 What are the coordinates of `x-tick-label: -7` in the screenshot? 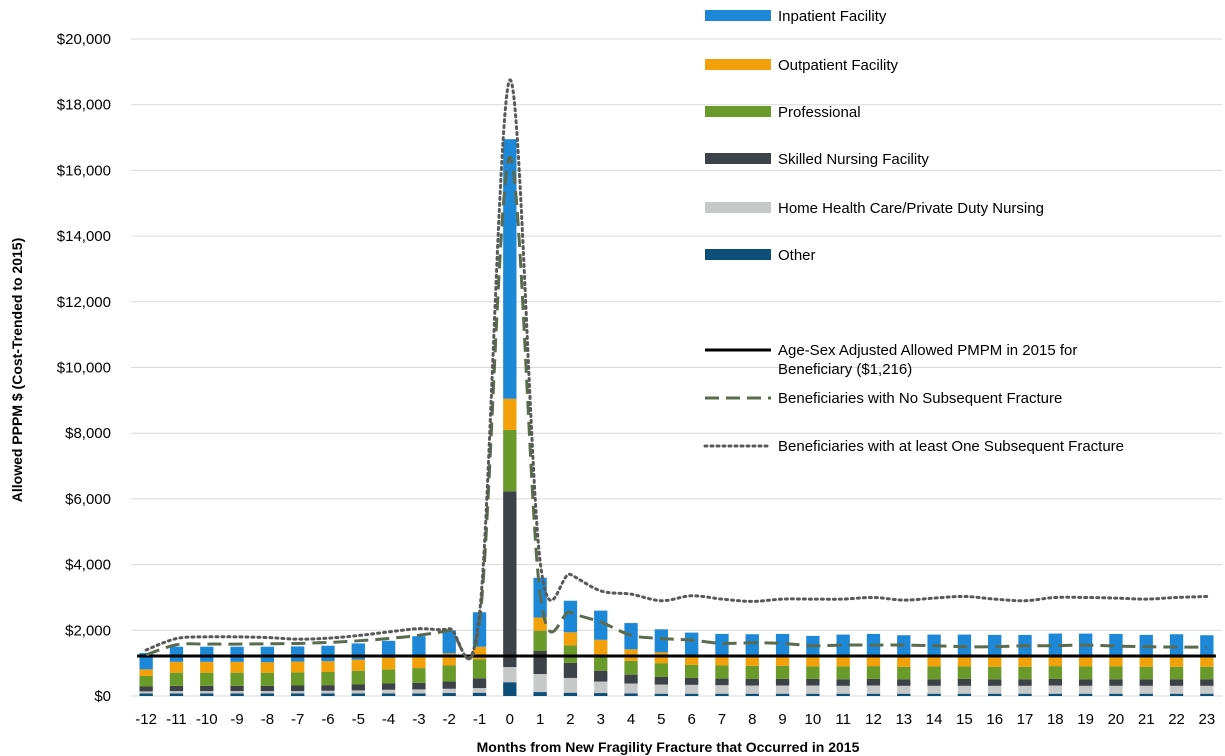 It's located at (297, 719).